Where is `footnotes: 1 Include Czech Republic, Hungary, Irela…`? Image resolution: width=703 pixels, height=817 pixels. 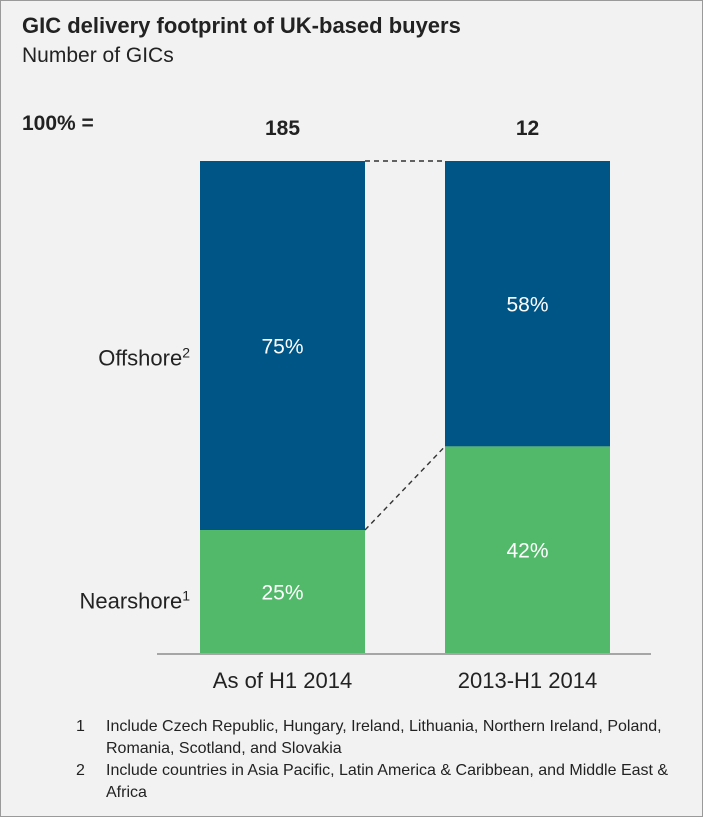
footnotes: 1 Include Czech Republic, Hungary, Irela… is located at coordinates (376, 760).